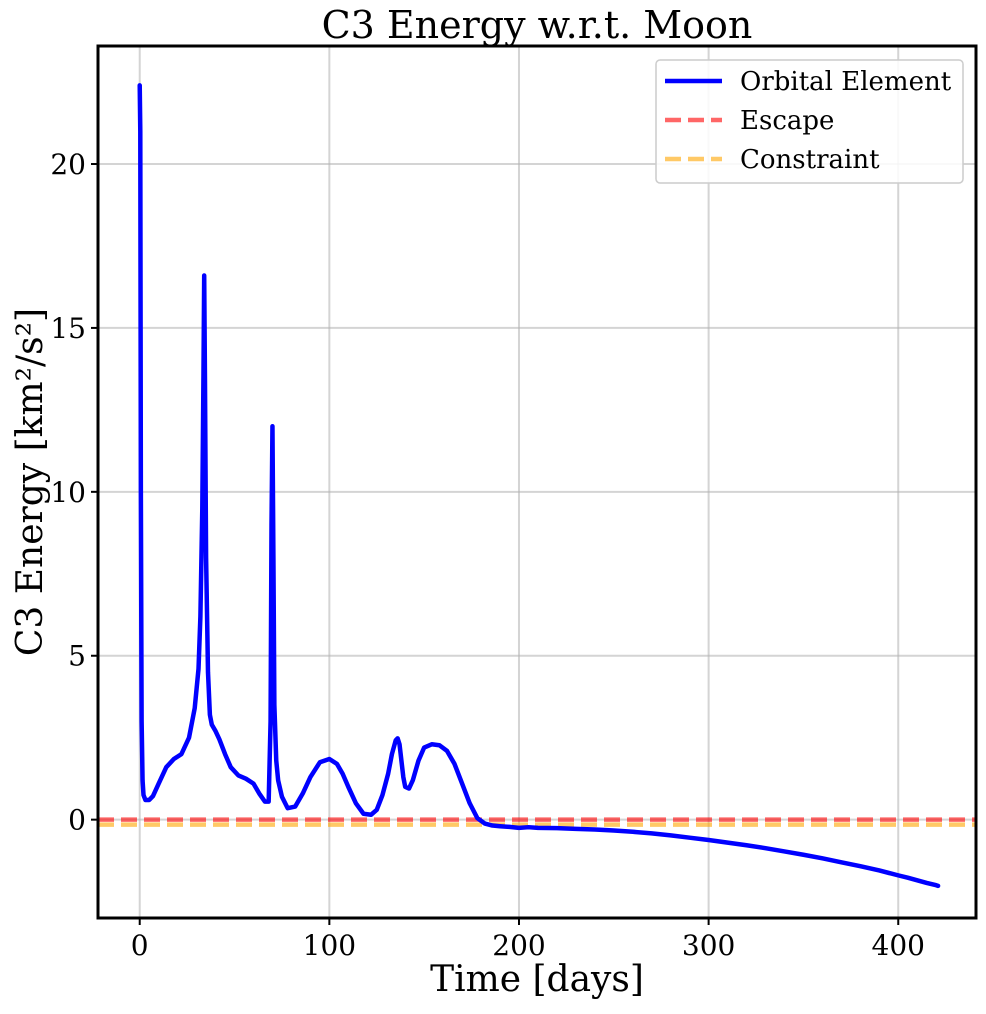  What do you see at coordinates (68, 492) in the screenshot?
I see `y-tick-label: 10` at bounding box center [68, 492].